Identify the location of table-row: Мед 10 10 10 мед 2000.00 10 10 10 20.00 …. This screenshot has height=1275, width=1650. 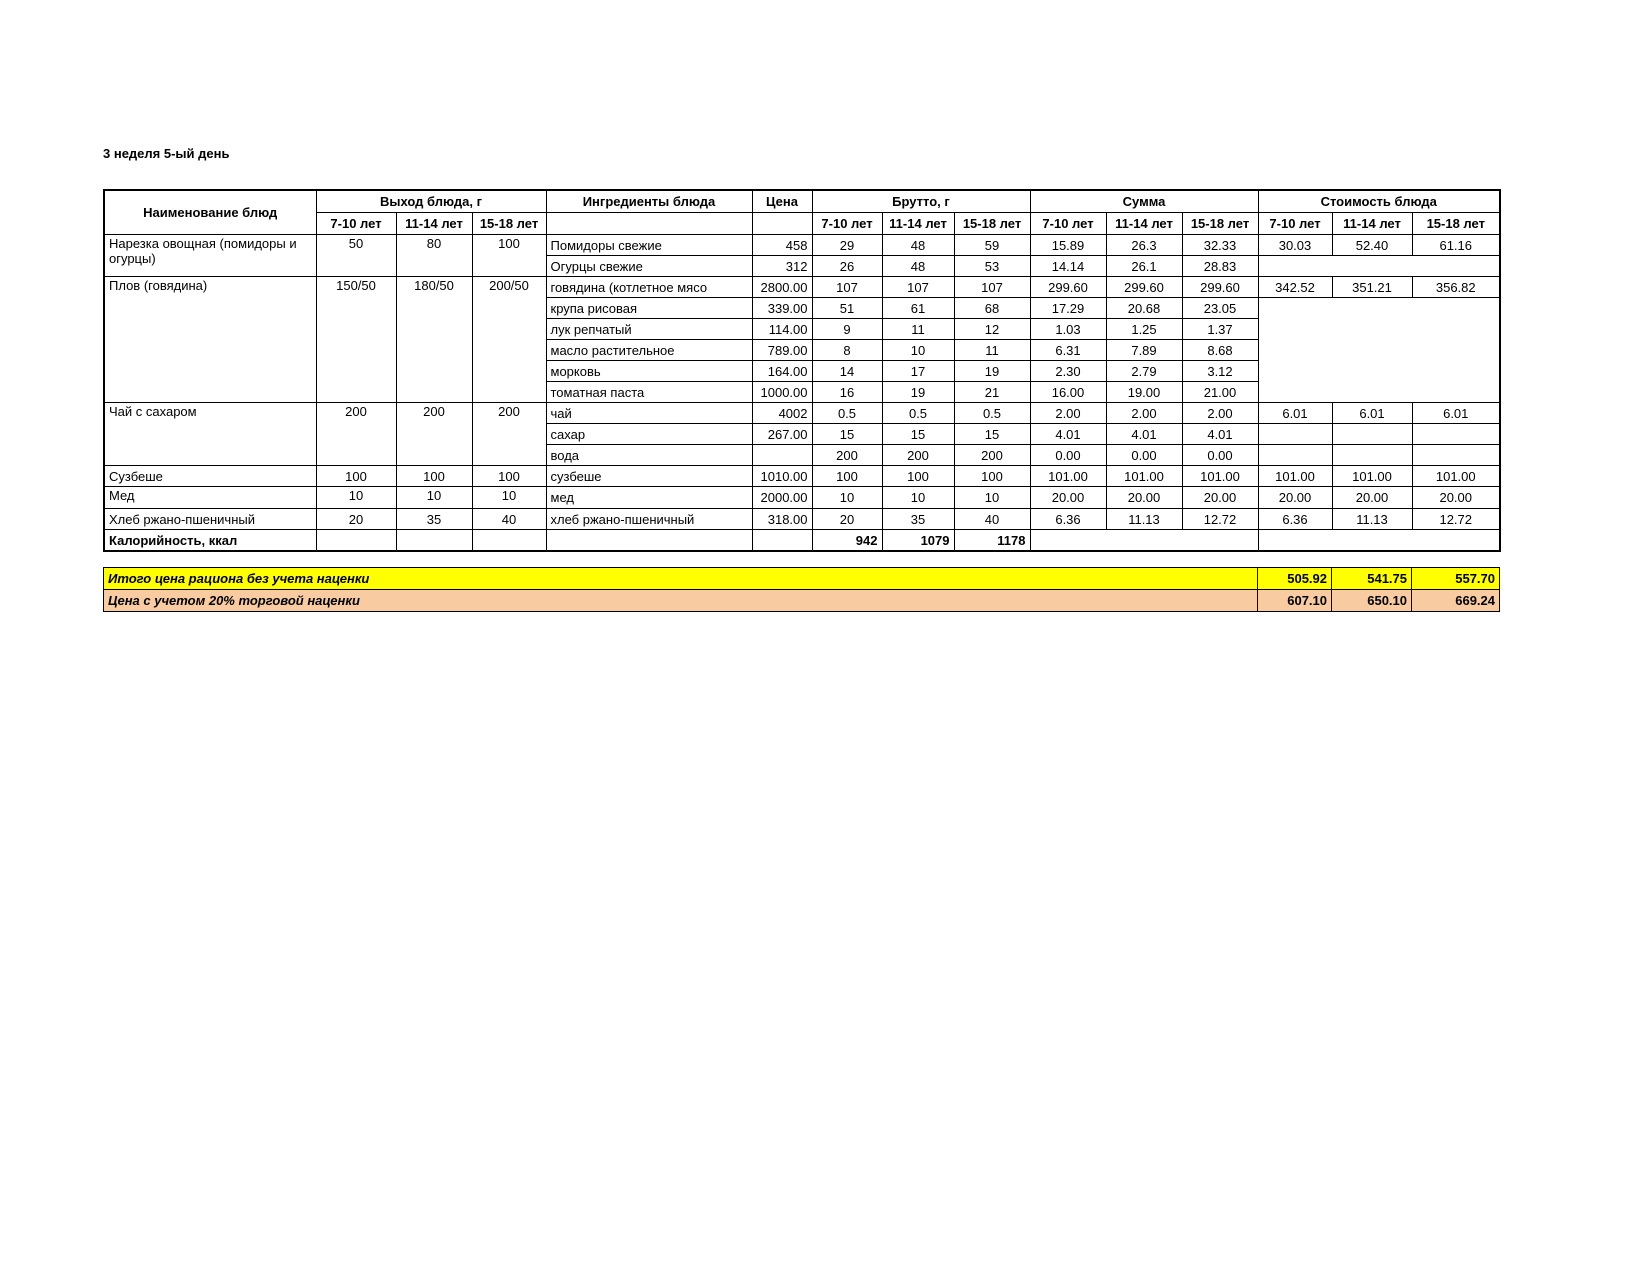
(802, 497).